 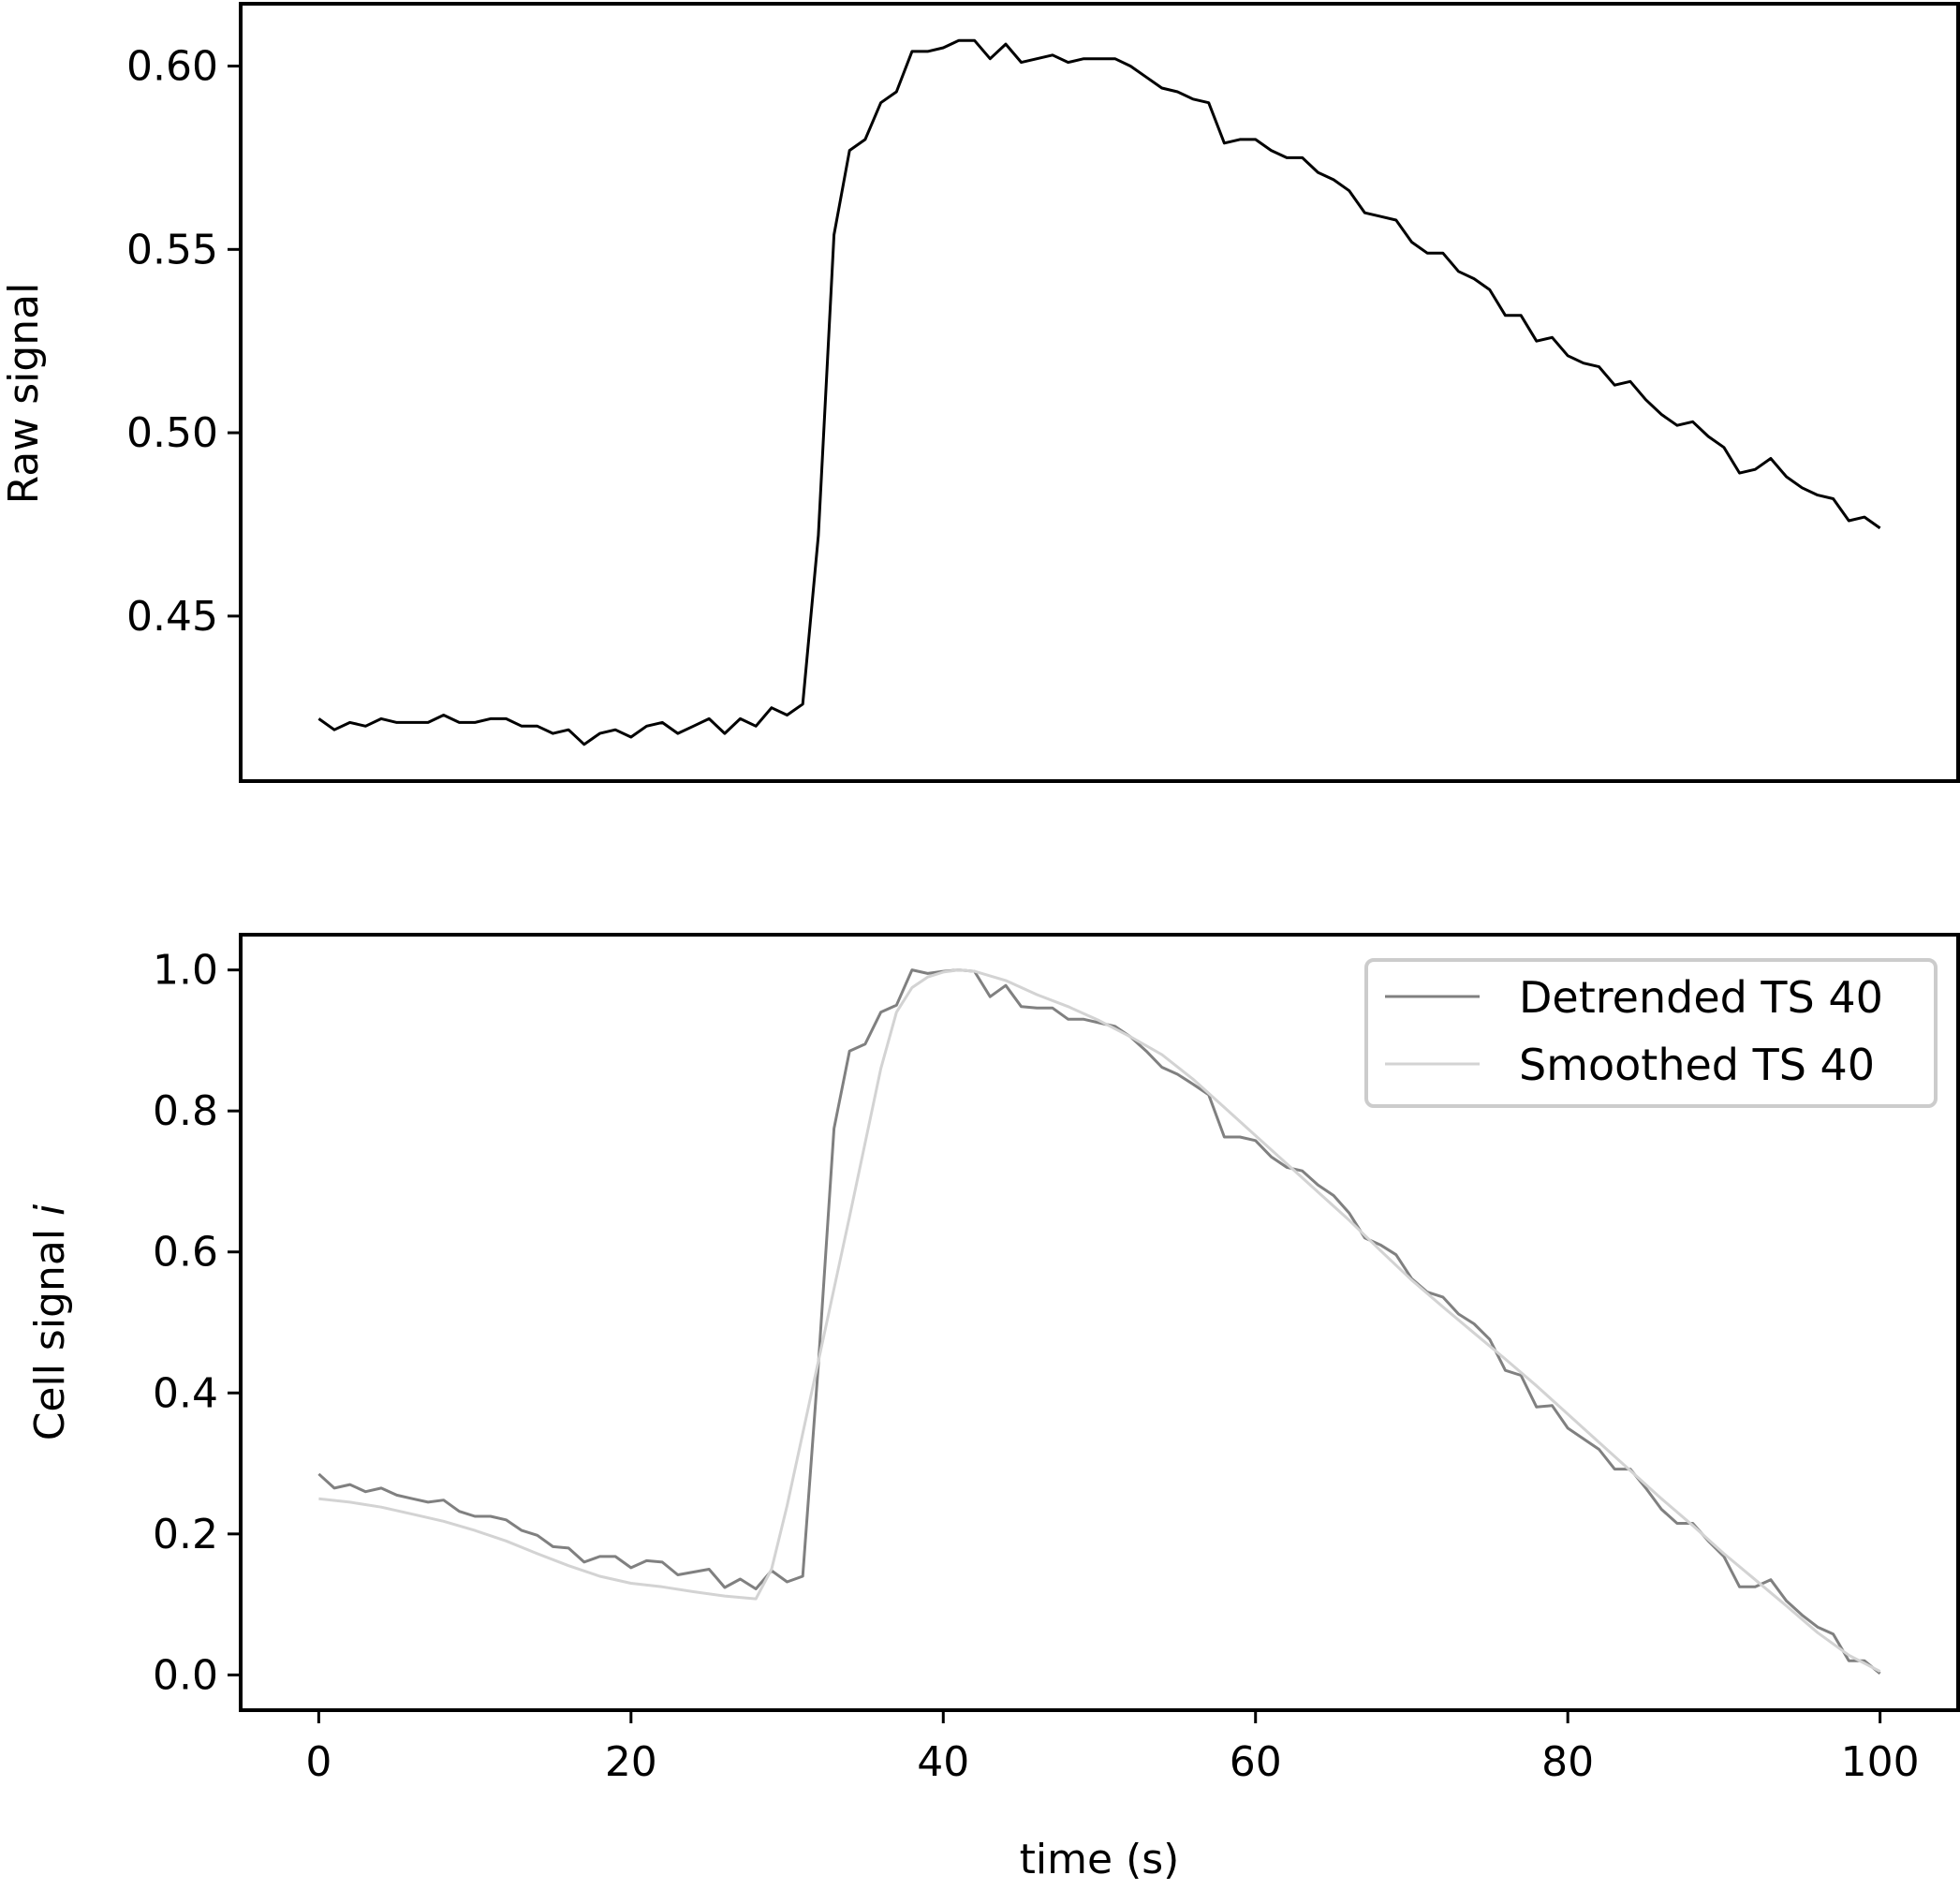 What do you see at coordinates (185, 1534) in the screenshot?
I see `cell-signal-y-tick-label: 0.2` at bounding box center [185, 1534].